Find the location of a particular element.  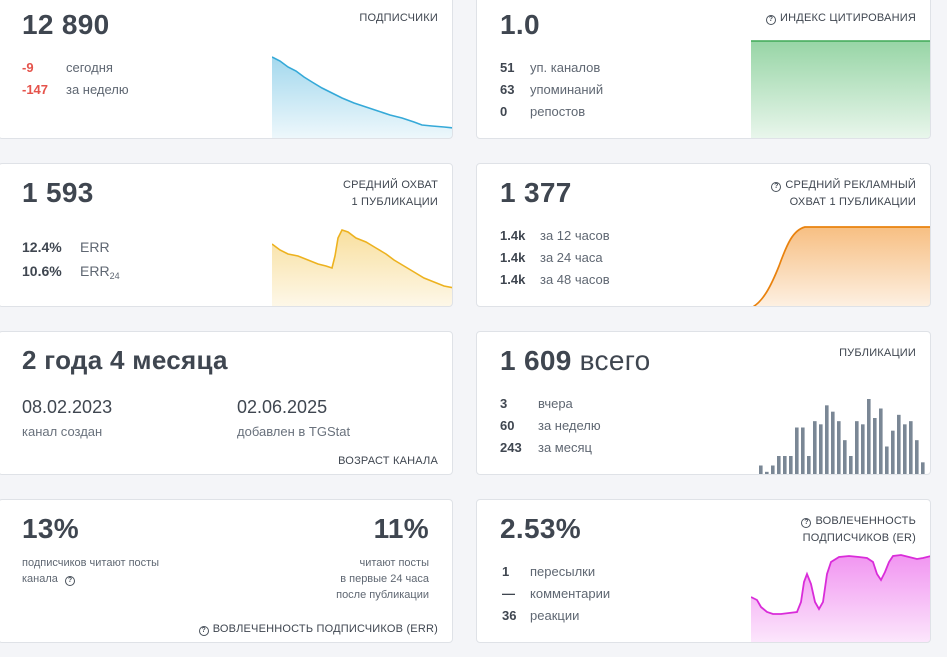

posts-total-suffix: всего is located at coordinates (615, 360).